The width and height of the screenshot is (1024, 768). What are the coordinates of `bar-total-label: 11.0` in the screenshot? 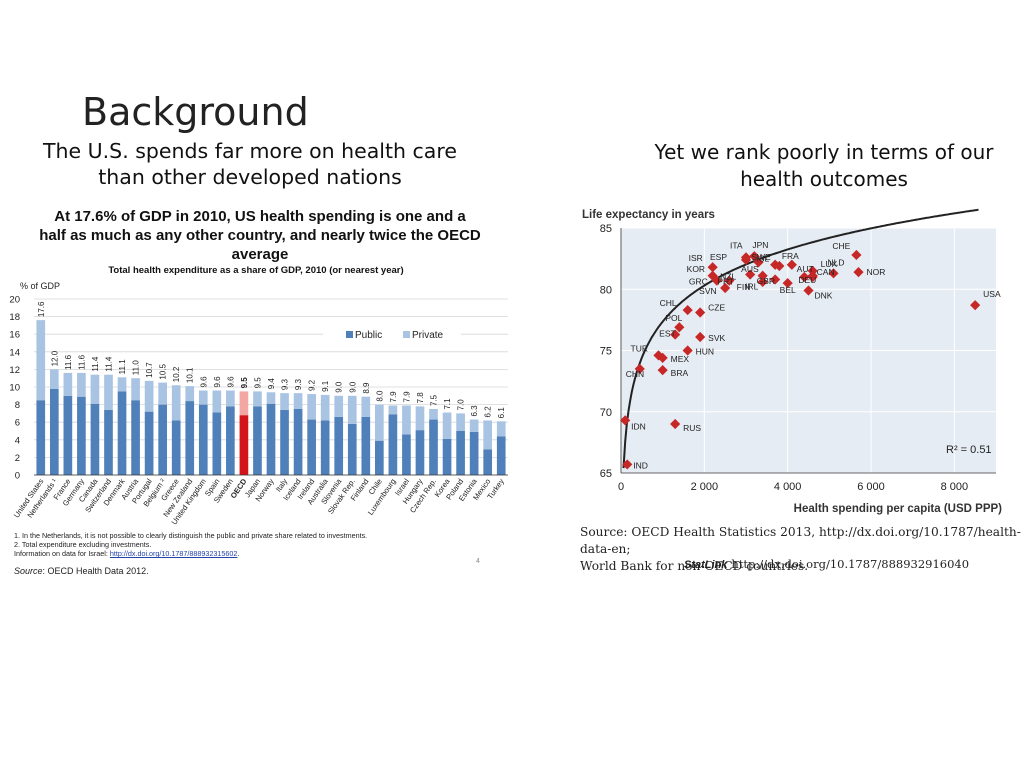 It's located at (136, 368).